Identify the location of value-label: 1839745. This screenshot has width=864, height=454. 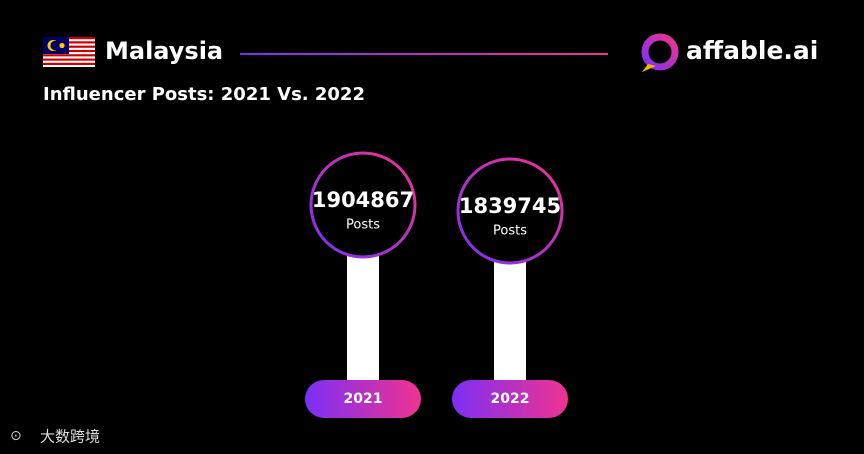
(510, 206).